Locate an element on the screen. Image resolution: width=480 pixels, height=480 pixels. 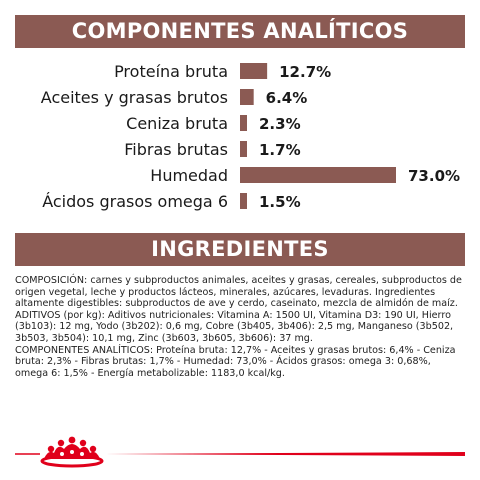
value-label: 1.5% is located at coordinates (280, 202).